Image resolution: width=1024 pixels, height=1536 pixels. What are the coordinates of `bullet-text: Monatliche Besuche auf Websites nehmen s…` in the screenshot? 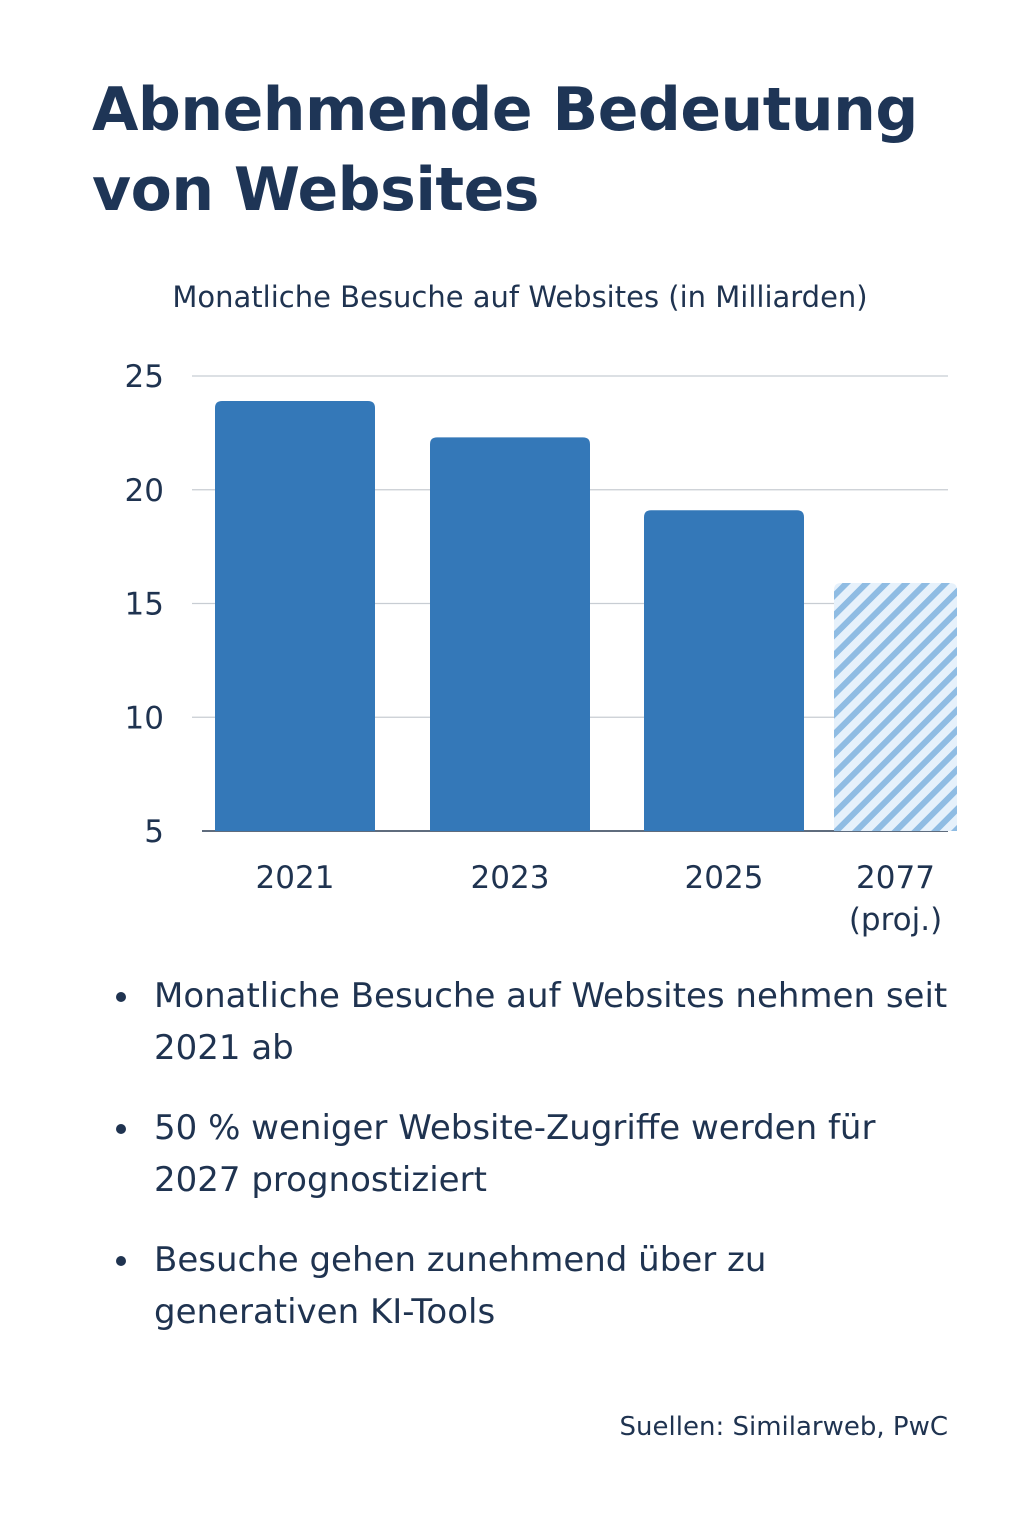 It's located at (551, 1022).